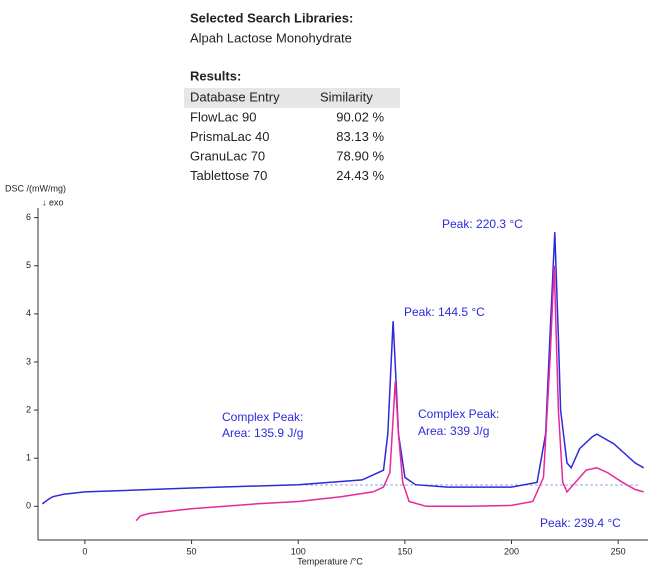  What do you see at coordinates (580, 523) in the screenshot?
I see `annotation: Peak: 239.4 °C` at bounding box center [580, 523].